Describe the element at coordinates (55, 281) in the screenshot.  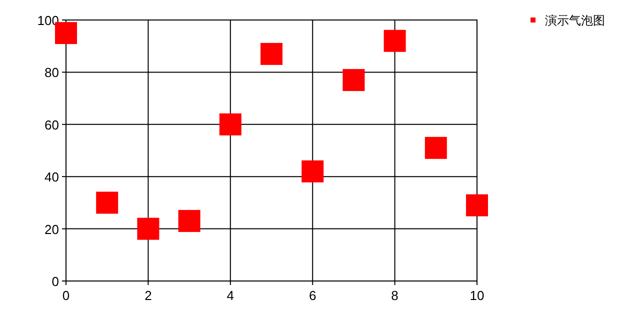
I see `y-tick-label: 0` at that location.